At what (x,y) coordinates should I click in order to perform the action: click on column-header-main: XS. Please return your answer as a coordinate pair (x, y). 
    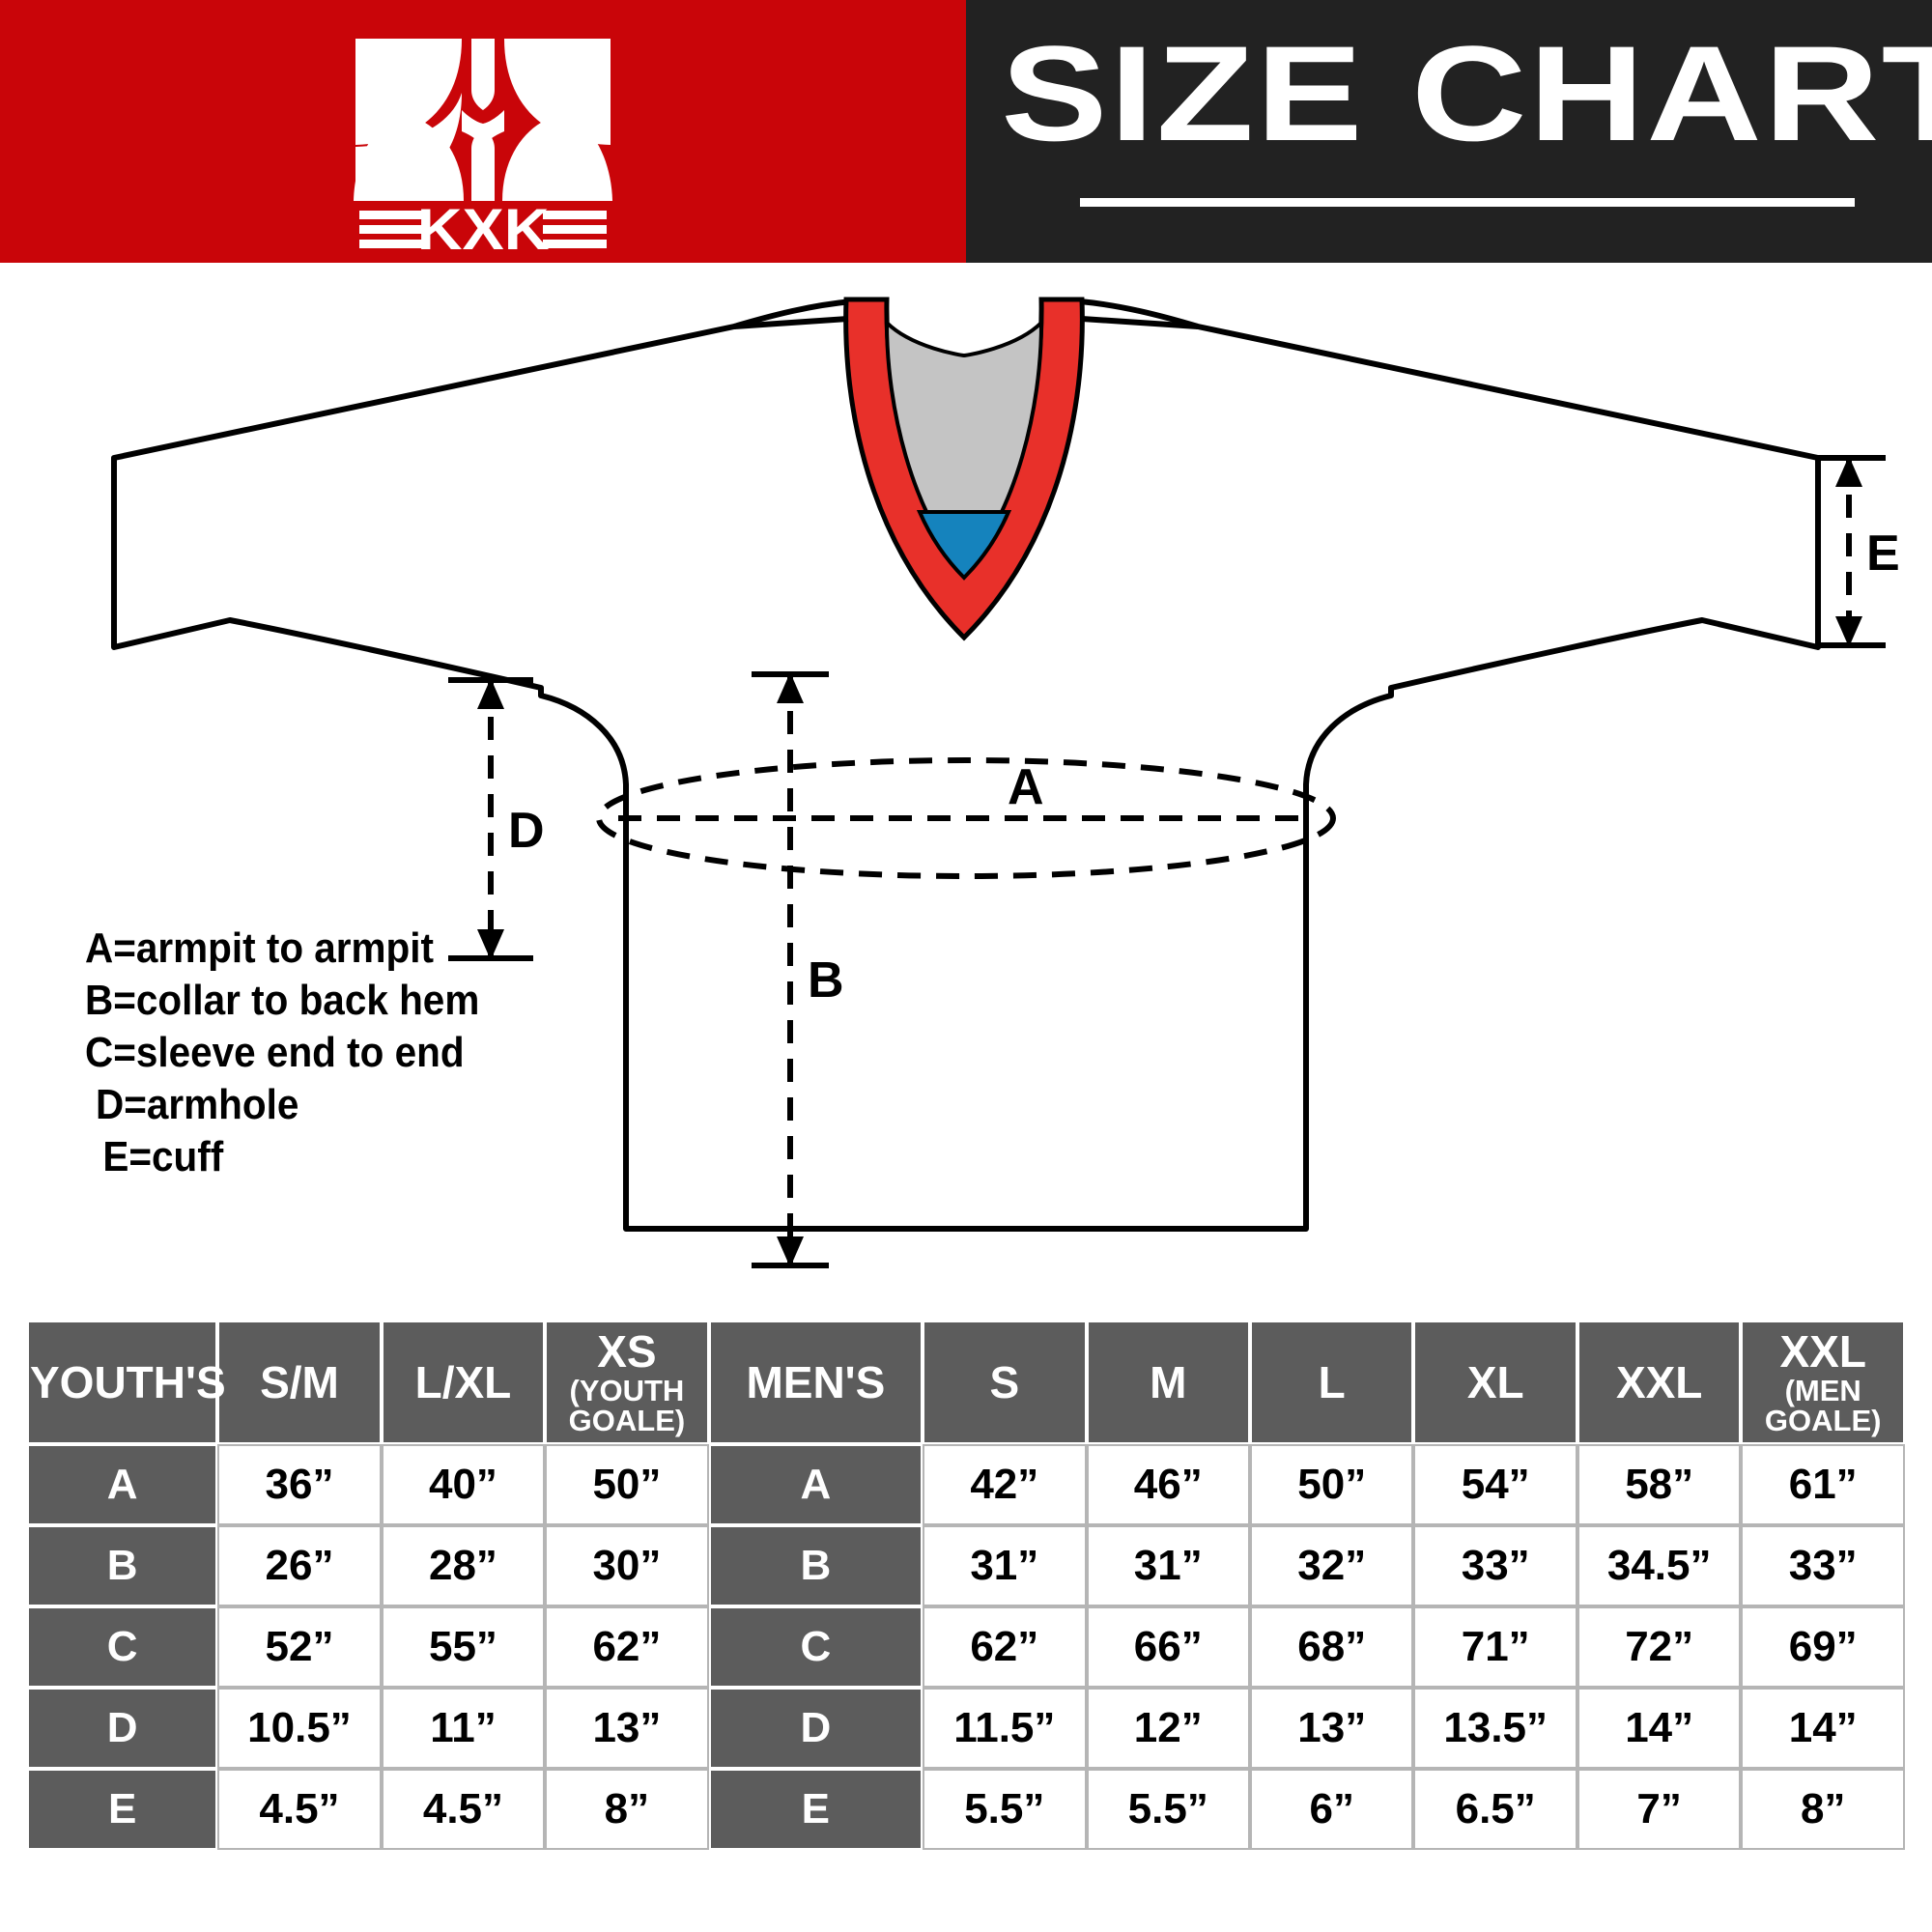
    Looking at the image, I should click on (627, 1352).